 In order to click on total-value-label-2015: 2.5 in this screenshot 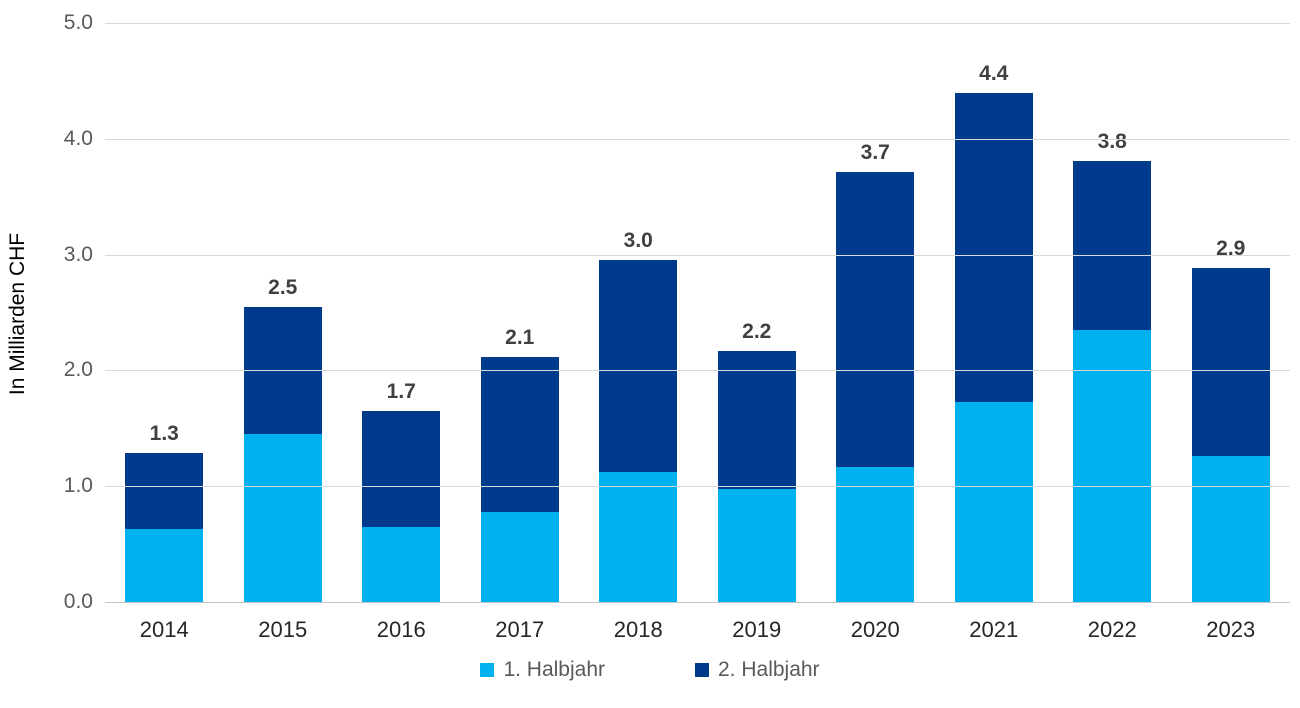, I will do `click(283, 287)`.